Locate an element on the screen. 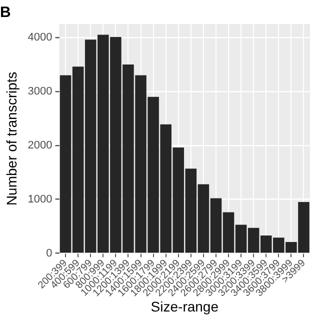 The image size is (320, 320). y-axis-title: Number of transcripts is located at coordinates (11, 139).